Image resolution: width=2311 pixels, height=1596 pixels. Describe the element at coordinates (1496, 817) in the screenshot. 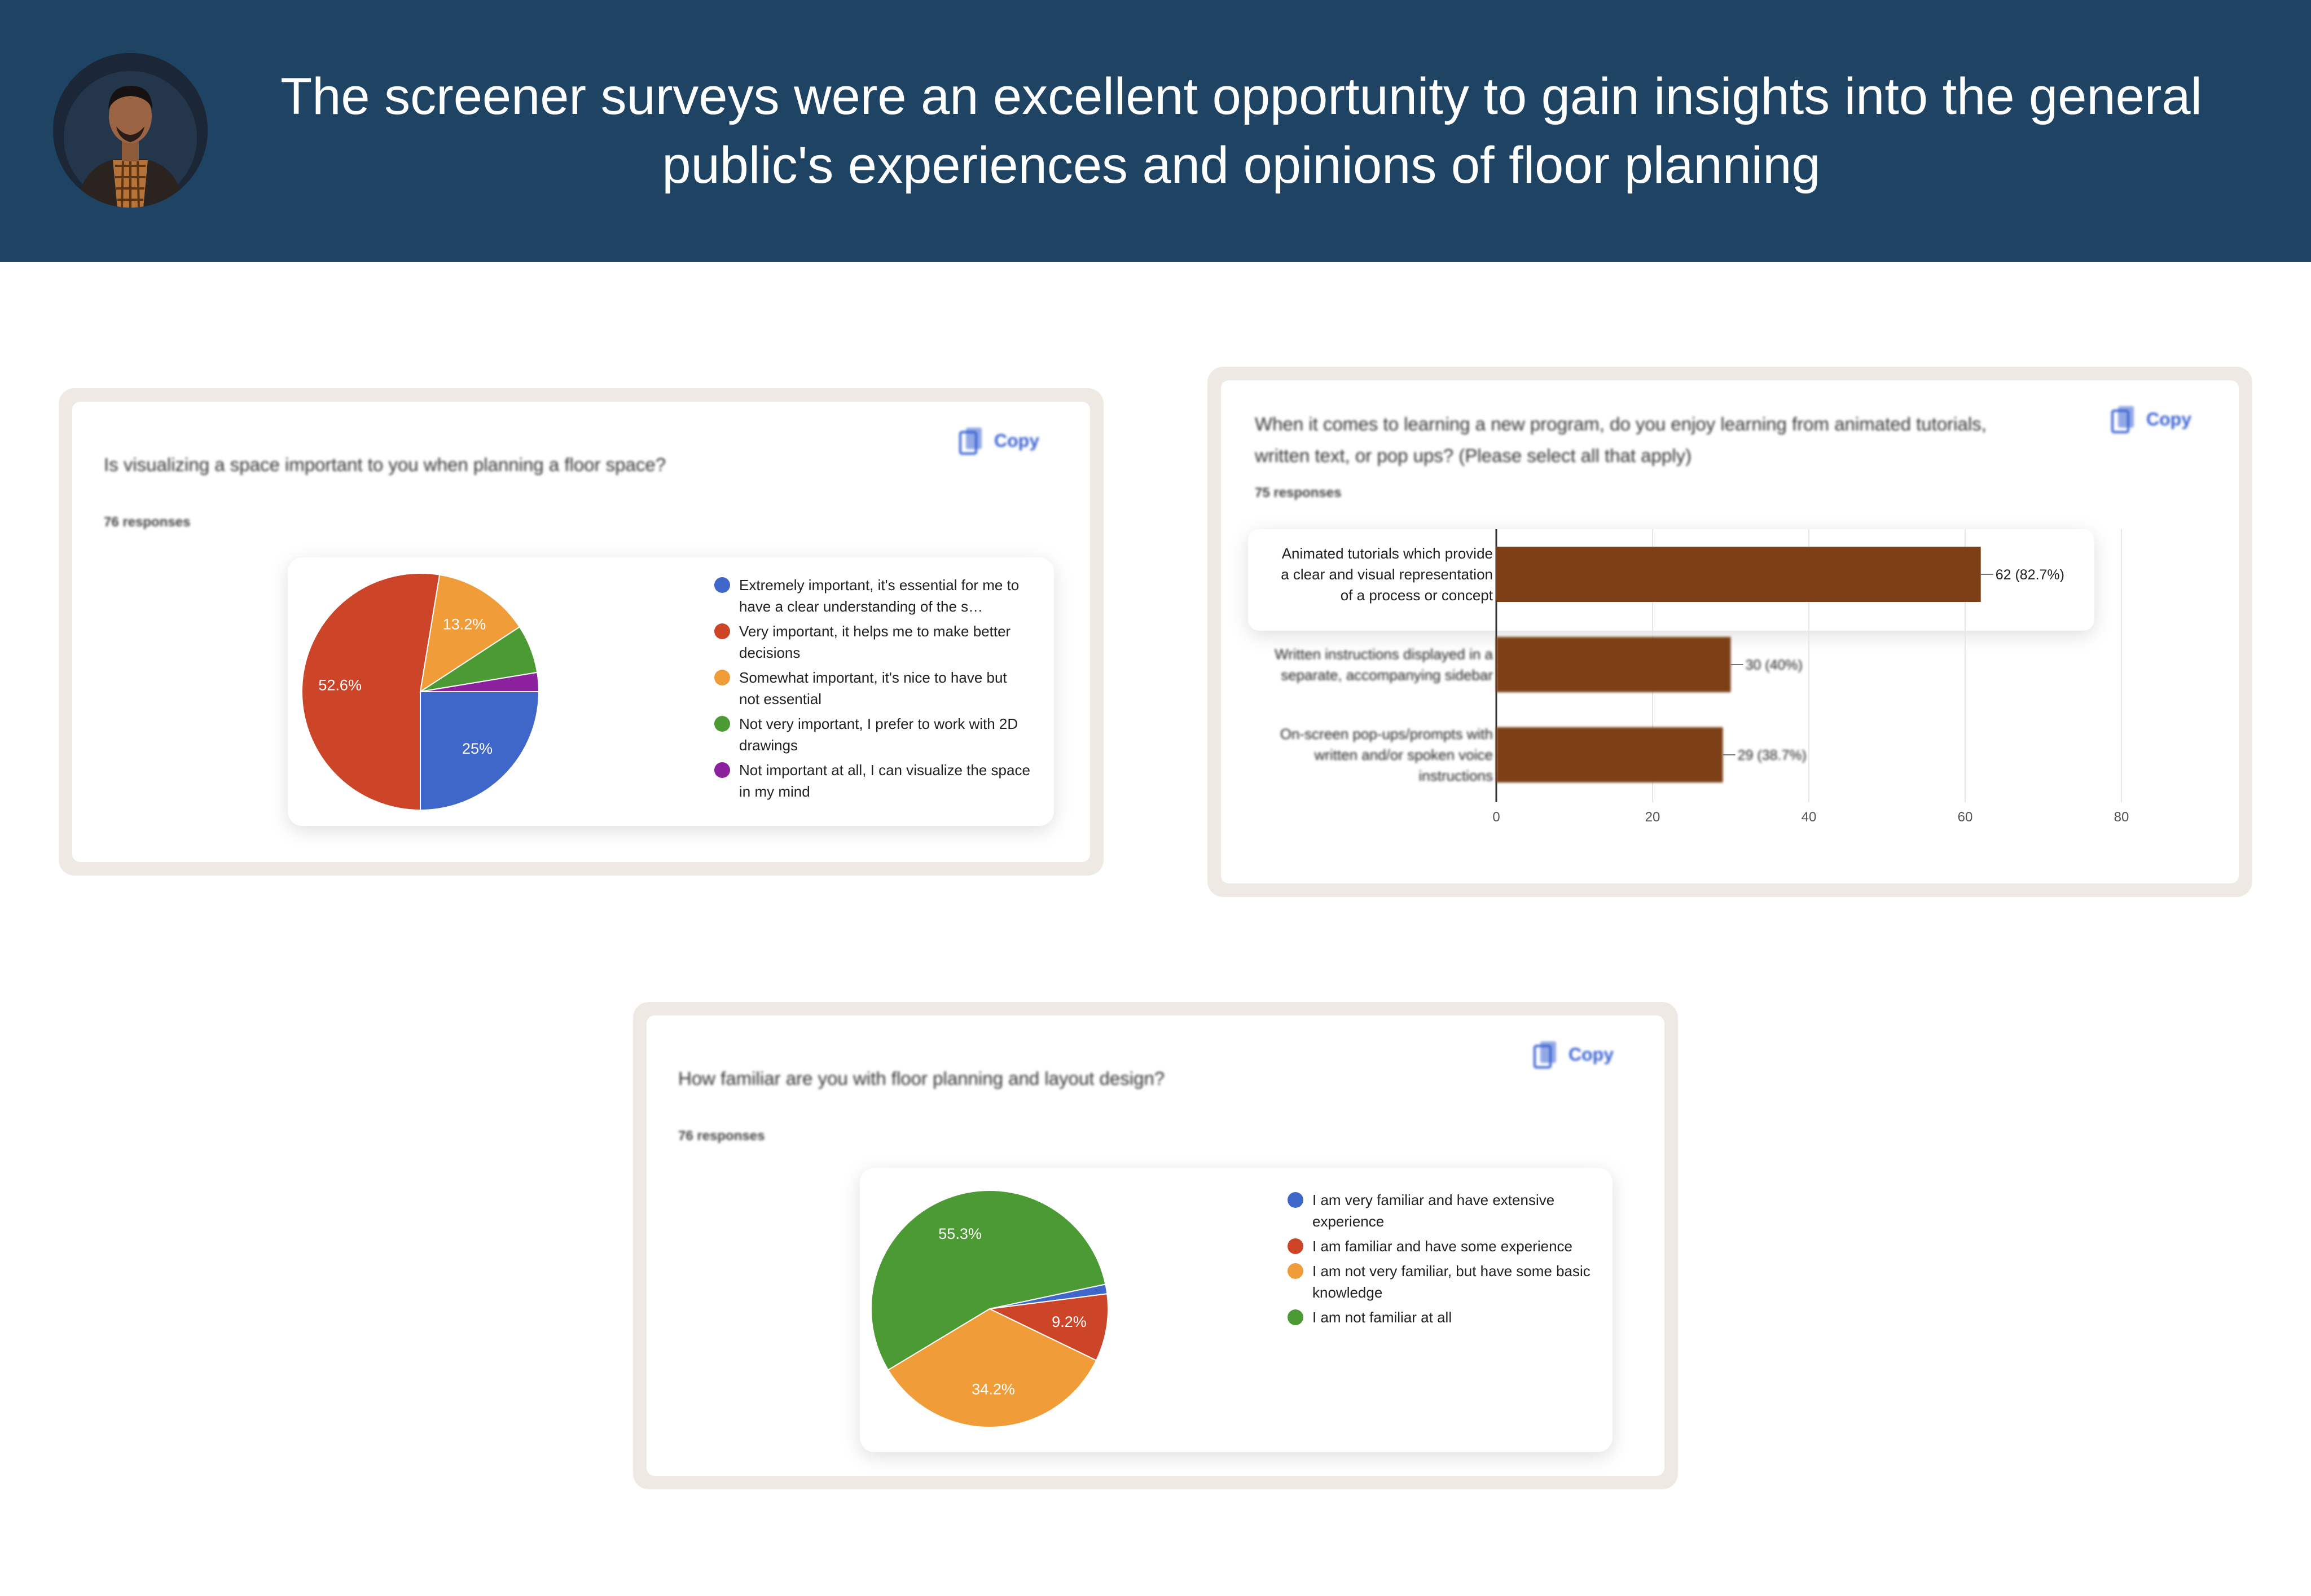

I see `x-tick-label: 0` at that location.